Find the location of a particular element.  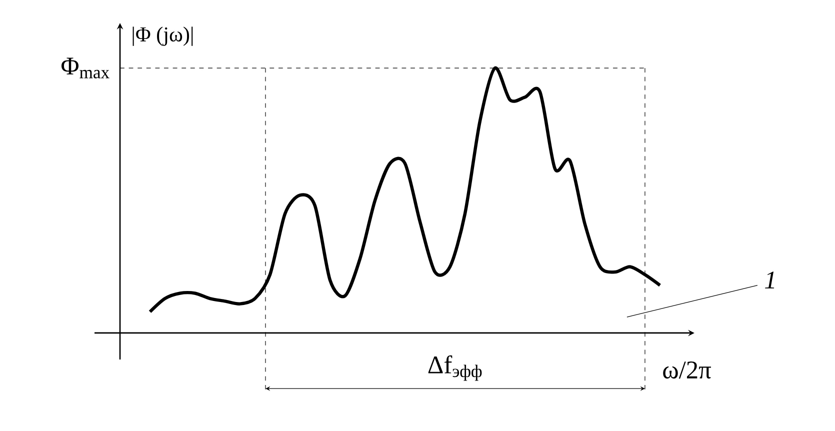

text: Φ$_{max}$ is located at coordinates (86, 68).